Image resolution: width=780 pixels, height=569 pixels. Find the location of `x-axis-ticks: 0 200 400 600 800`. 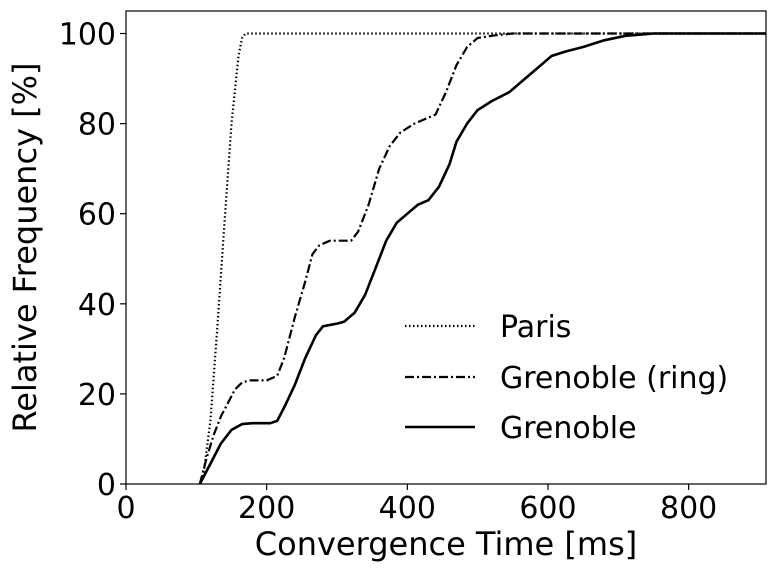

x-axis-ticks: 0 200 400 600 800 is located at coordinates (416, 505).